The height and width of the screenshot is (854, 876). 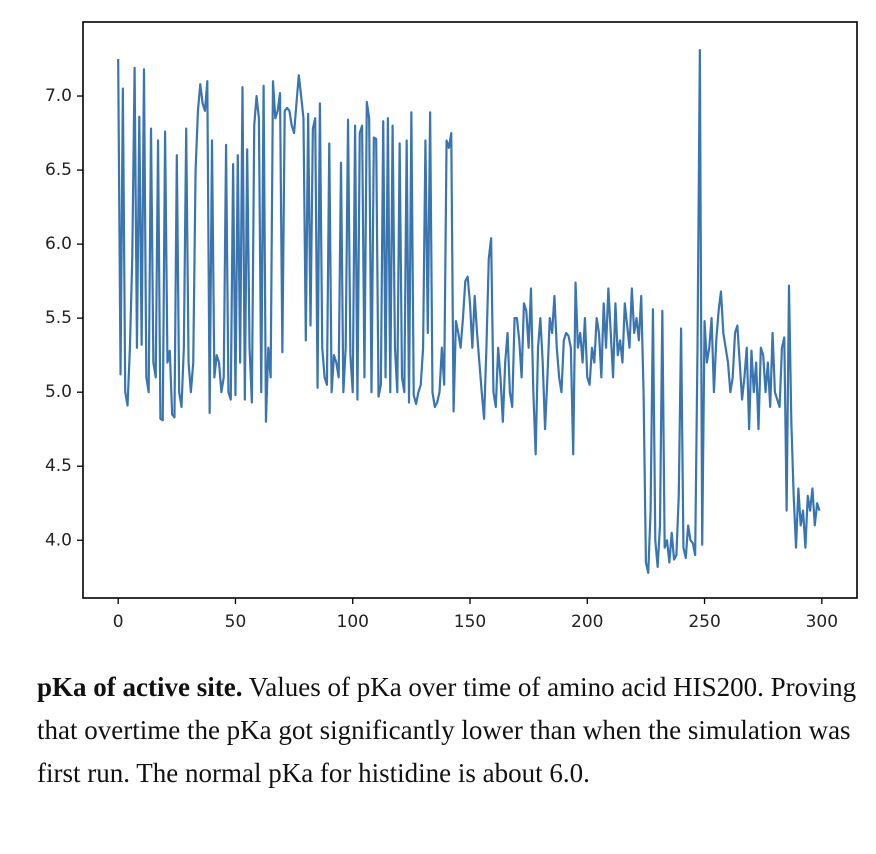 I want to click on x-tick-label: 250, so click(x=704, y=622).